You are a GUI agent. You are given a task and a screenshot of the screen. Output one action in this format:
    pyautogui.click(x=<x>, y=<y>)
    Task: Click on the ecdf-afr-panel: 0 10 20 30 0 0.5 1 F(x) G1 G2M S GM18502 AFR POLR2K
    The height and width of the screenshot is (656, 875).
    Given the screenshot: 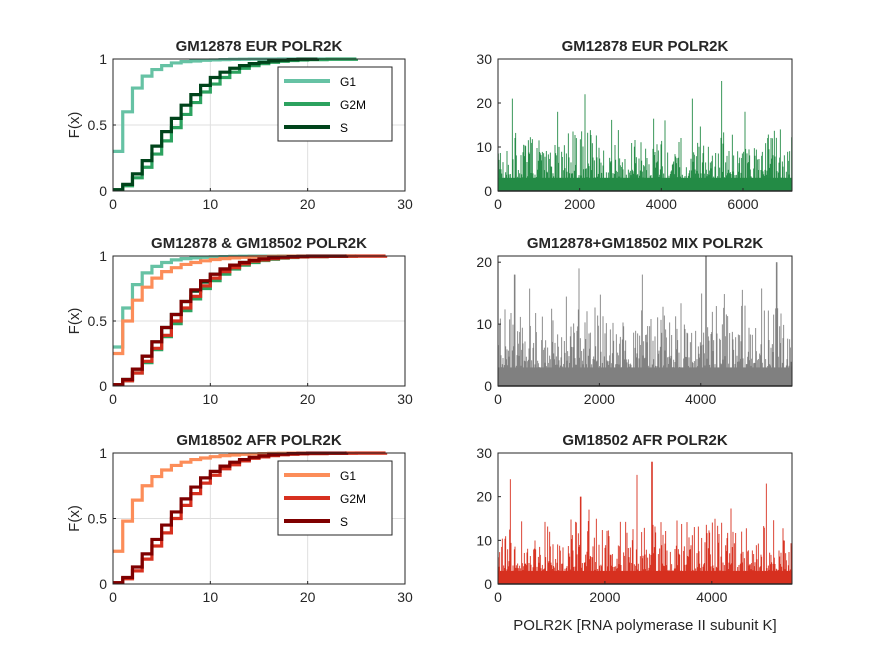 What is the action you would take?
    pyautogui.click(x=239, y=518)
    